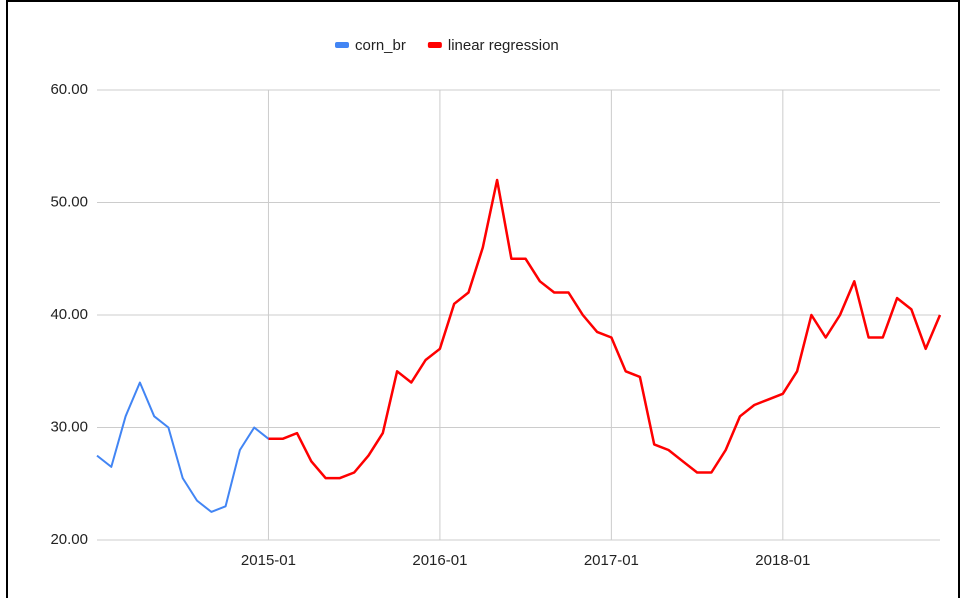 The image size is (961, 603). I want to click on y-tick-label: 40.00, so click(69, 314).